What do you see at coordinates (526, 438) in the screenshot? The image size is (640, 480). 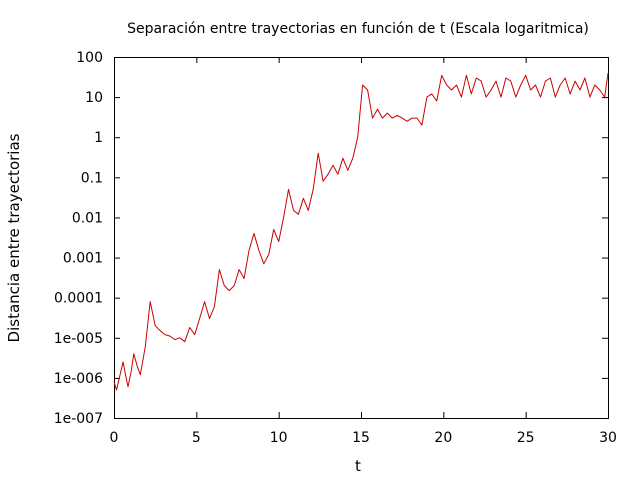 I see `x-tick-label: 25` at bounding box center [526, 438].